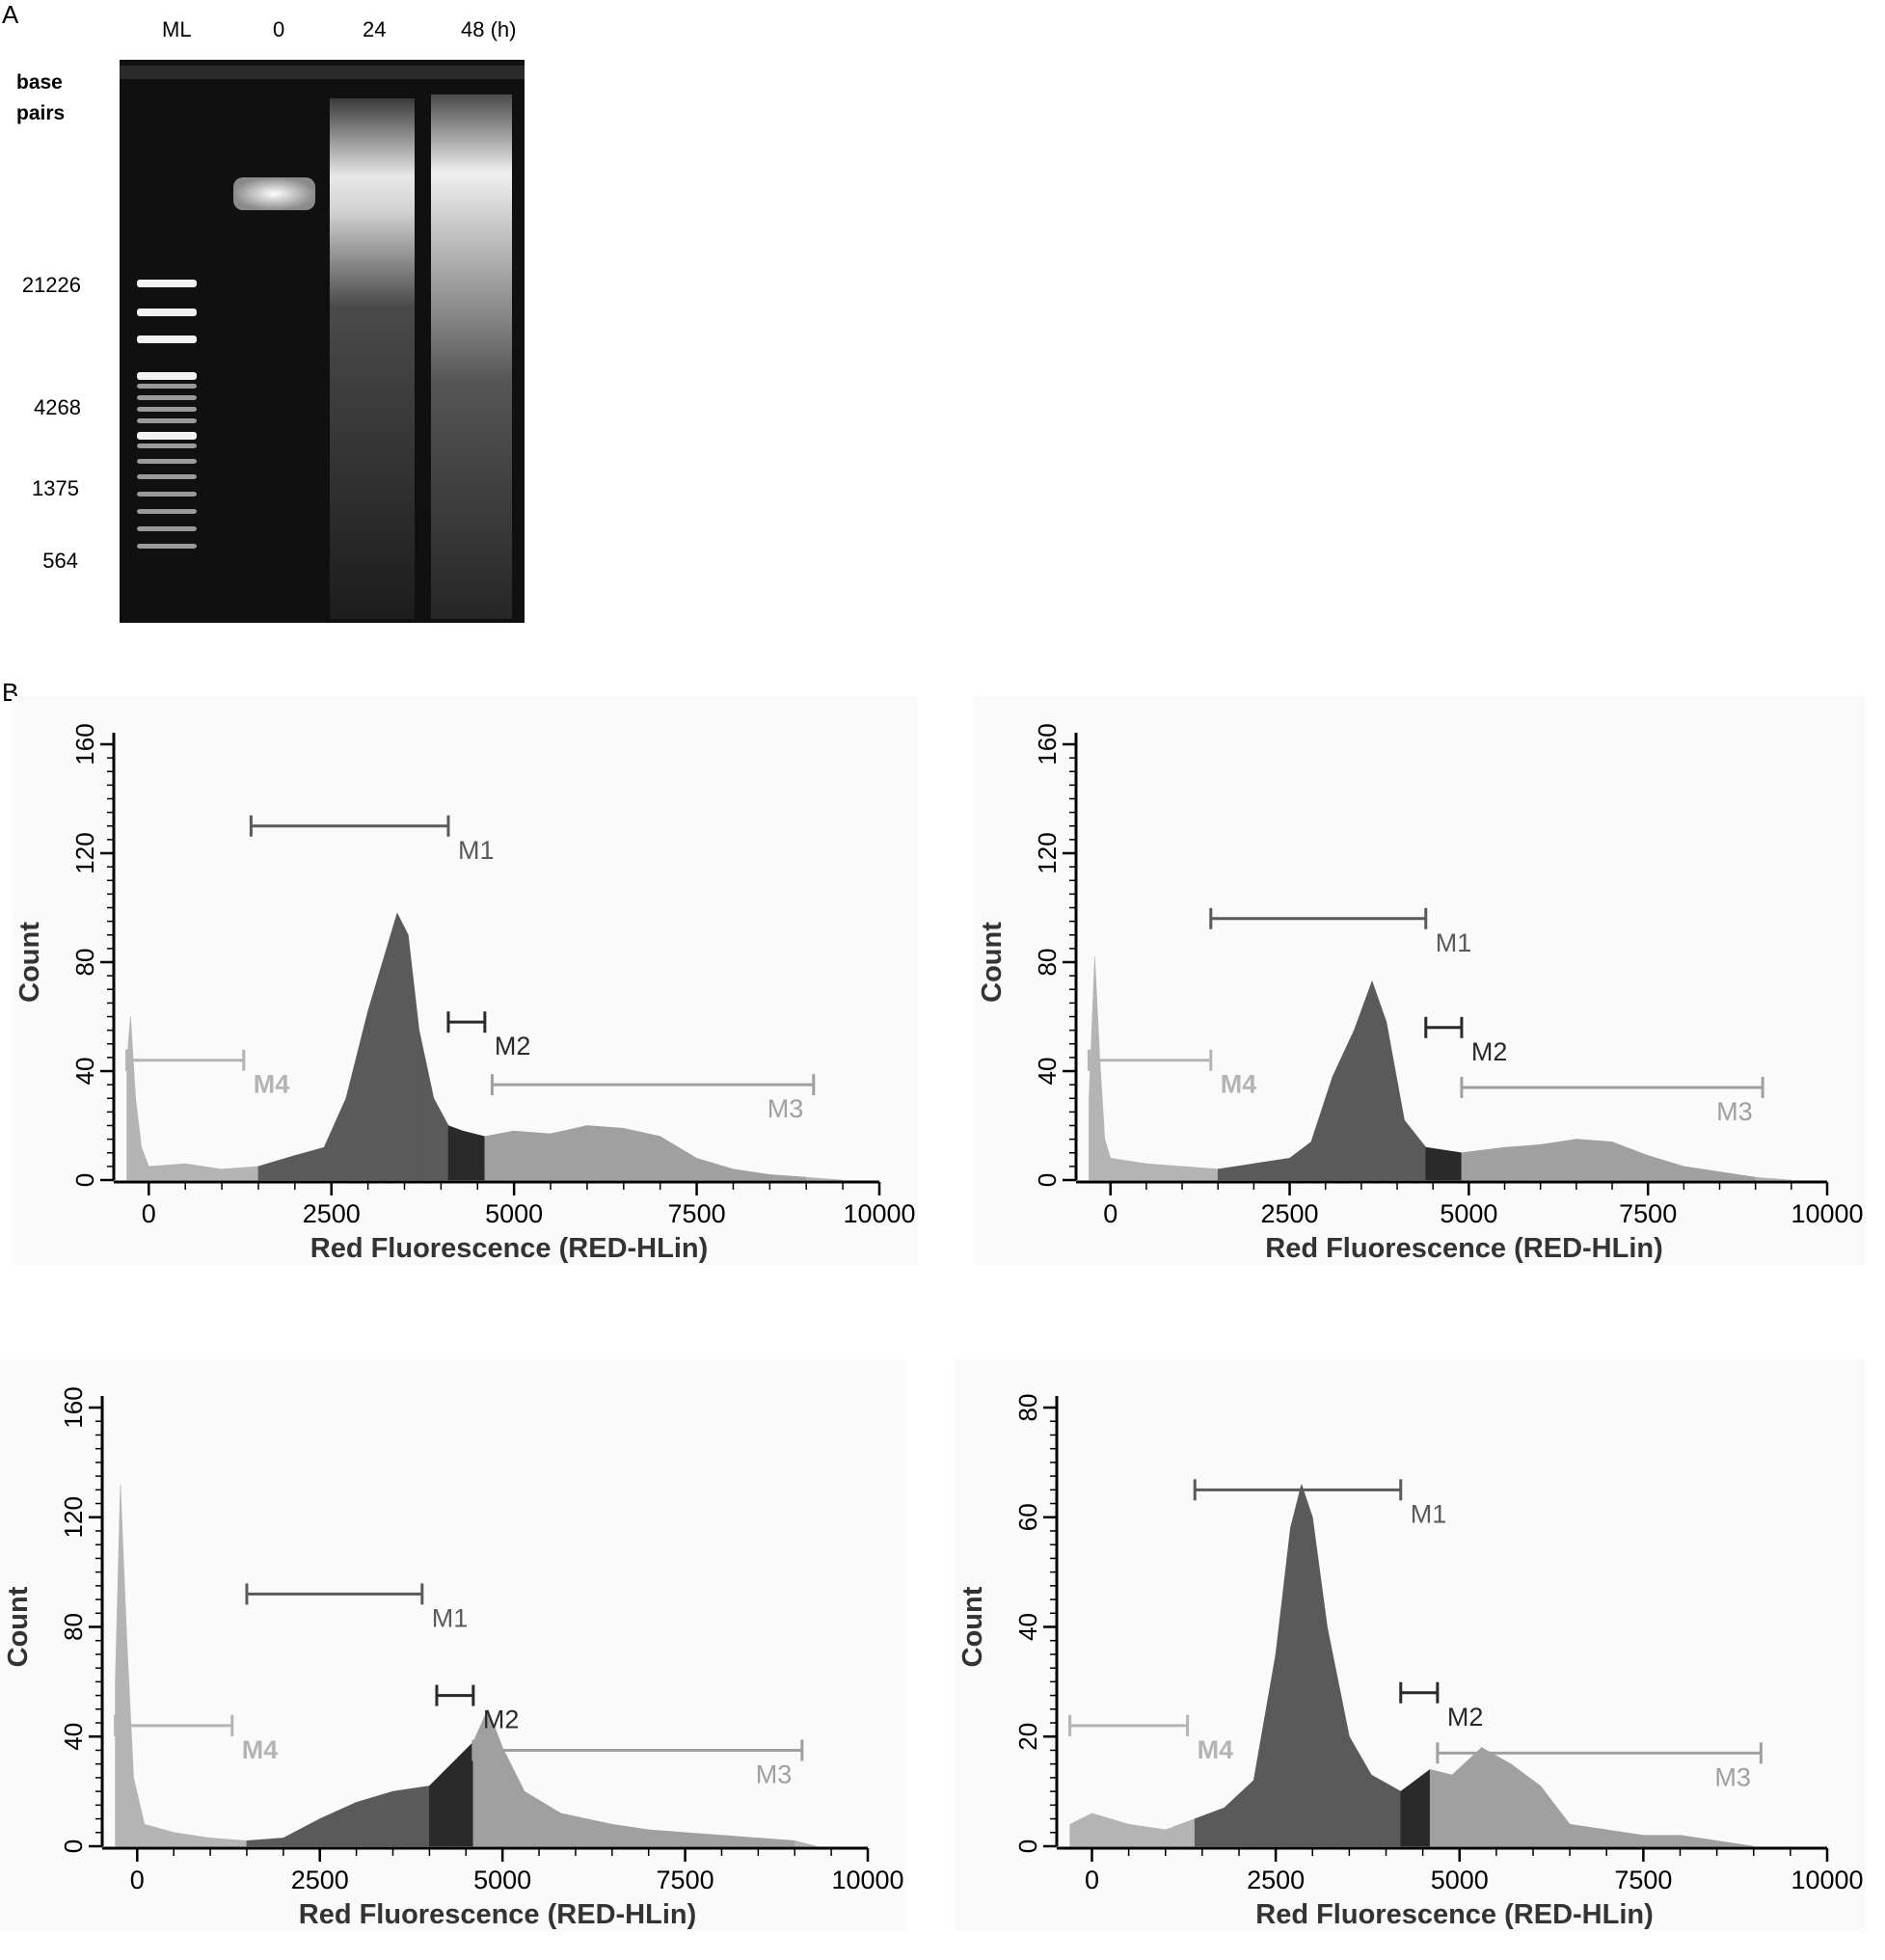  I want to click on y-tick-label: 20, so click(1027, 1737).